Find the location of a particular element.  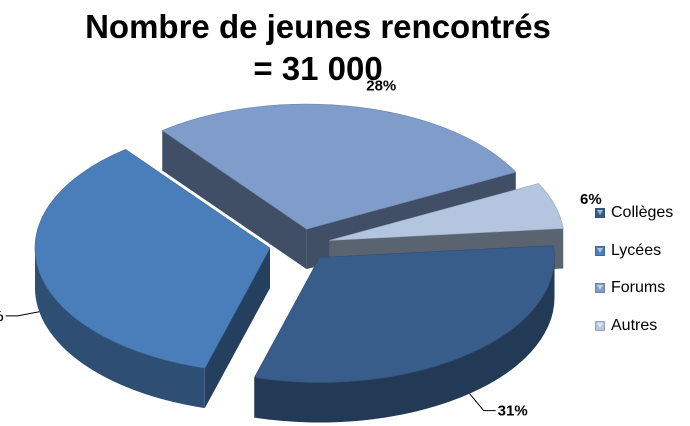

data-label-forums: 28% is located at coordinates (381, 86).